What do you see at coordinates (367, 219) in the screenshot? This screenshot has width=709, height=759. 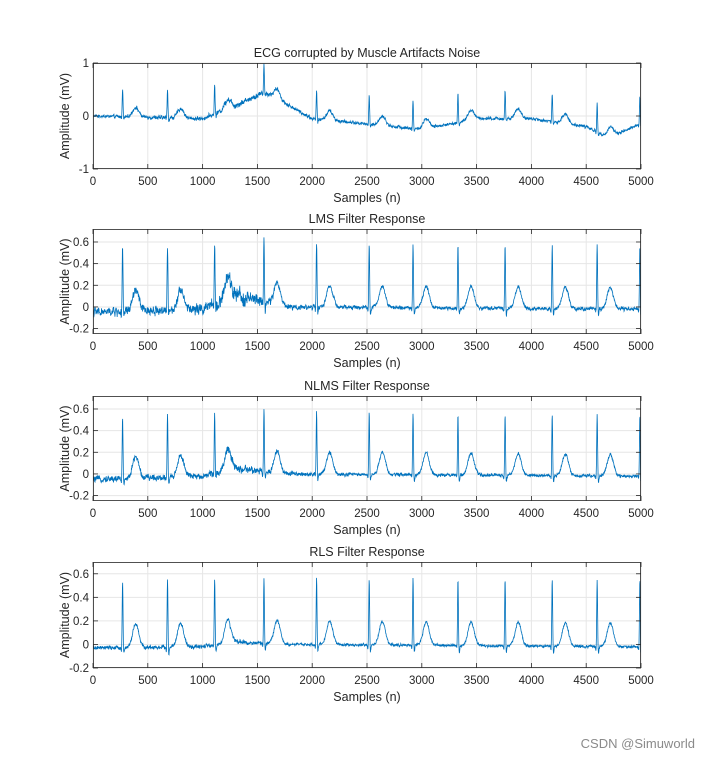 I see `chart-title: LMS Filter Response` at bounding box center [367, 219].